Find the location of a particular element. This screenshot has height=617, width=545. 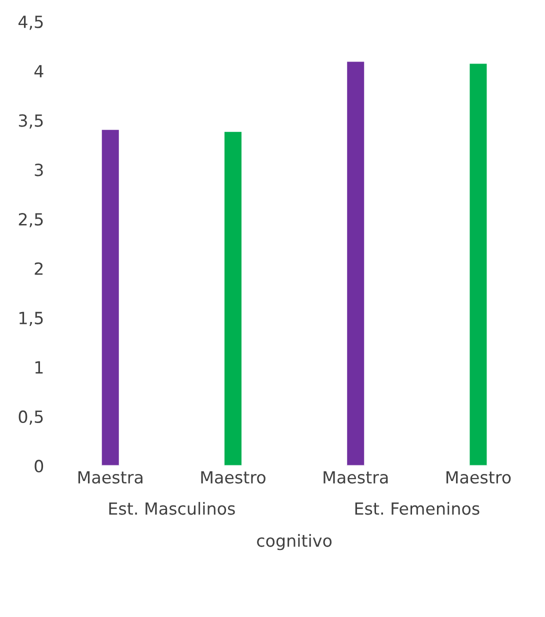

x-axis-title: cognitivo is located at coordinates (294, 542).